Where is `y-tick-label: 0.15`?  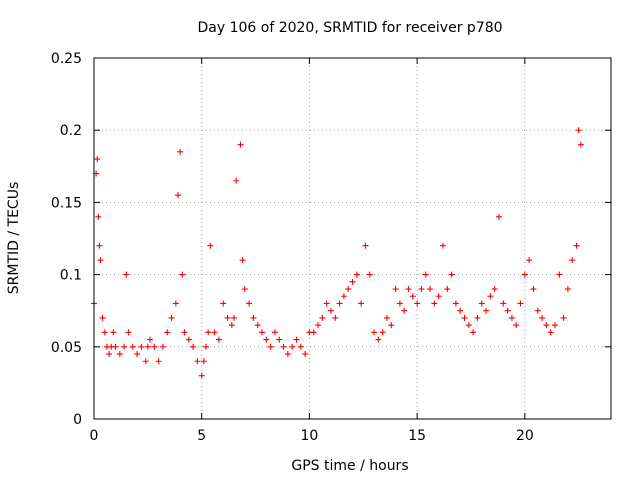
y-tick-label: 0.15 is located at coordinates (66, 203).